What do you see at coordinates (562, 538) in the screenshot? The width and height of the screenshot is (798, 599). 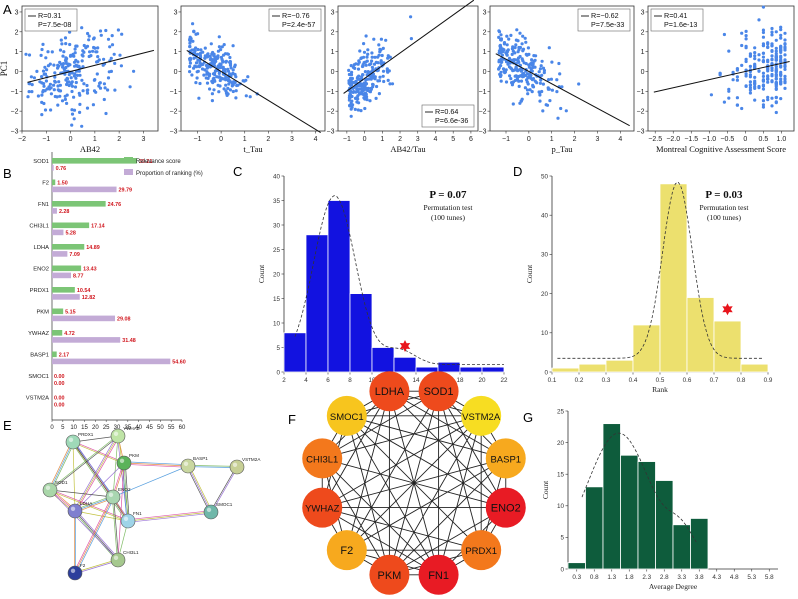 I see `y-tick-label: 5` at bounding box center [562, 538].